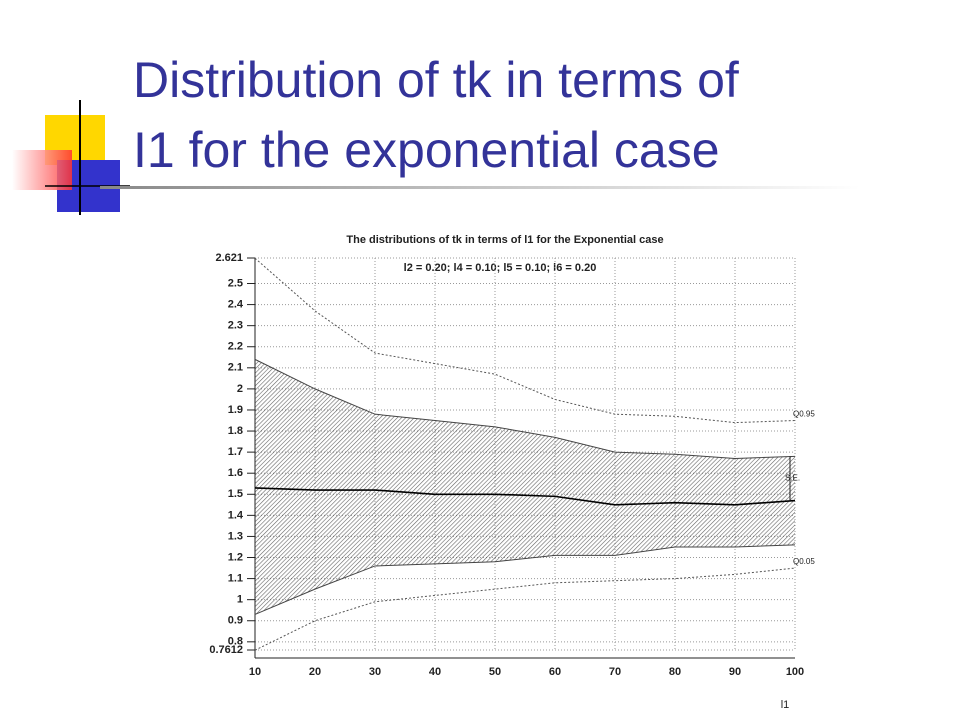  Describe the element at coordinates (235, 347) in the screenshot. I see `y-tick-label: 2.2` at that location.